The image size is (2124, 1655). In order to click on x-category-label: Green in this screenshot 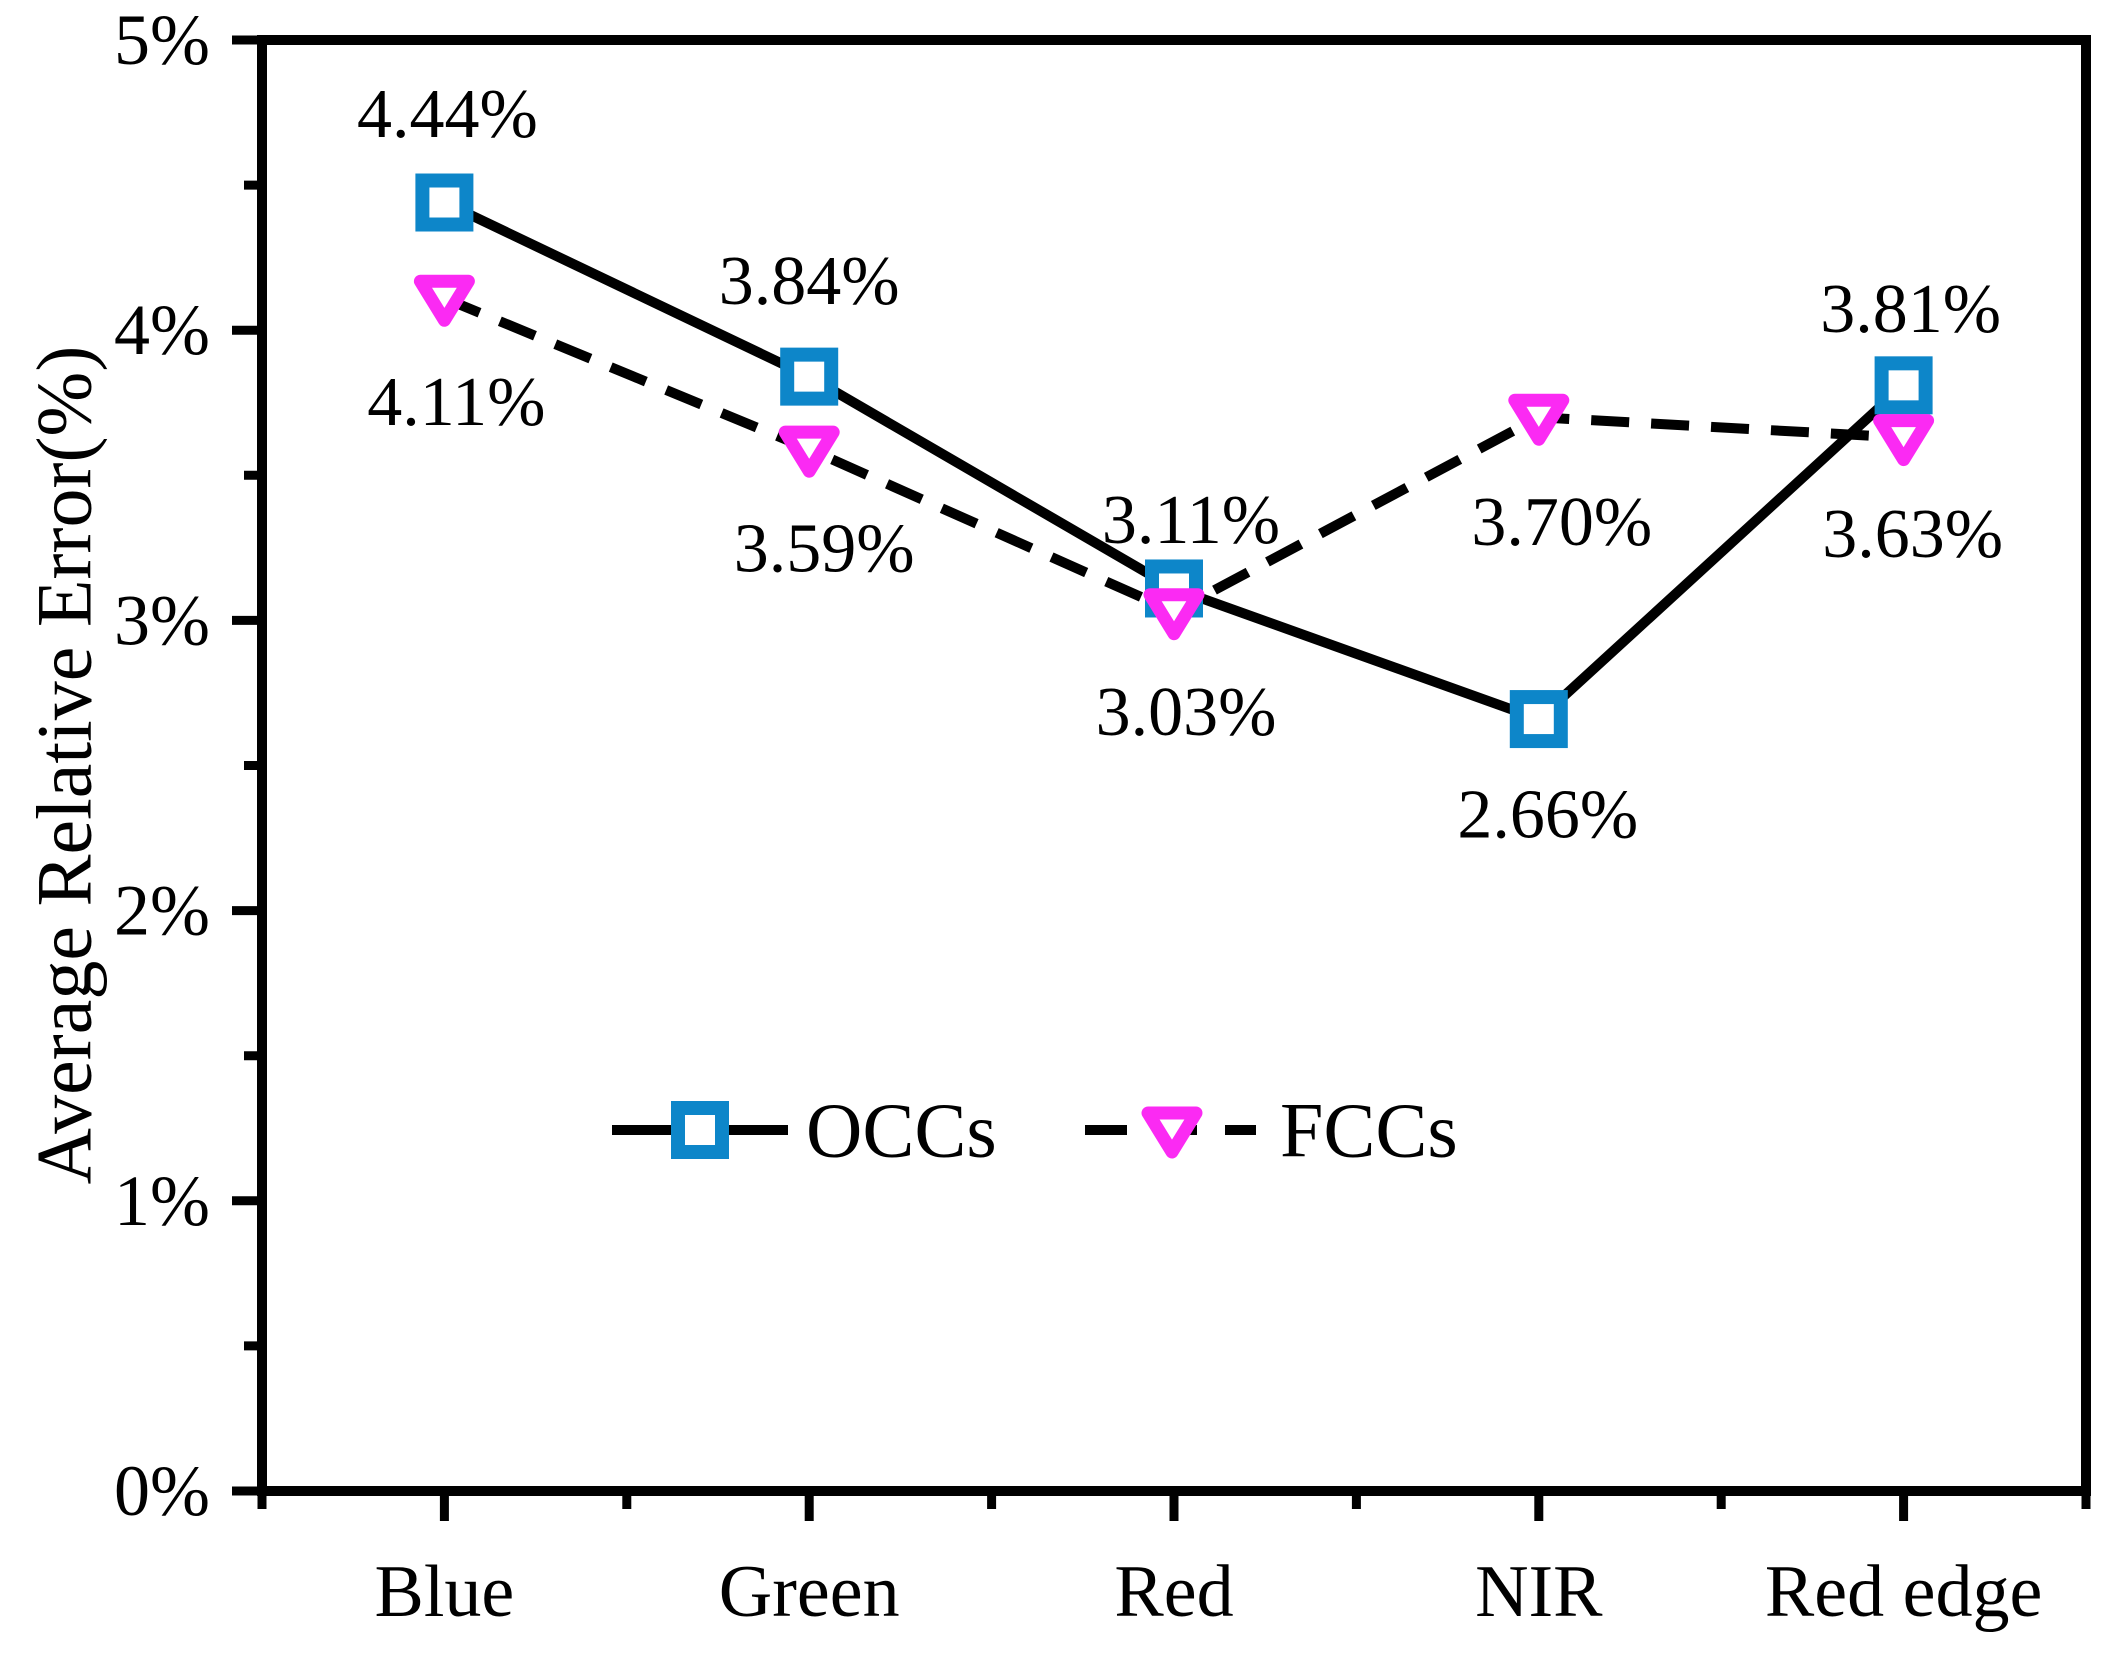, I will do `click(809, 1592)`.